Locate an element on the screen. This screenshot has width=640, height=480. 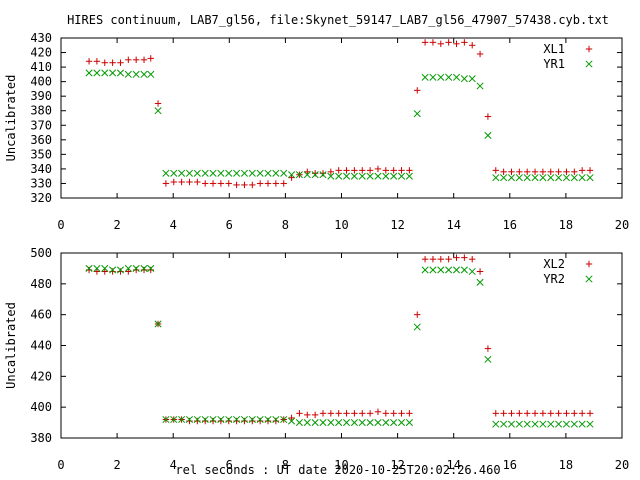
y-axis-label: Uncalibrated is located at coordinates (11, 345).